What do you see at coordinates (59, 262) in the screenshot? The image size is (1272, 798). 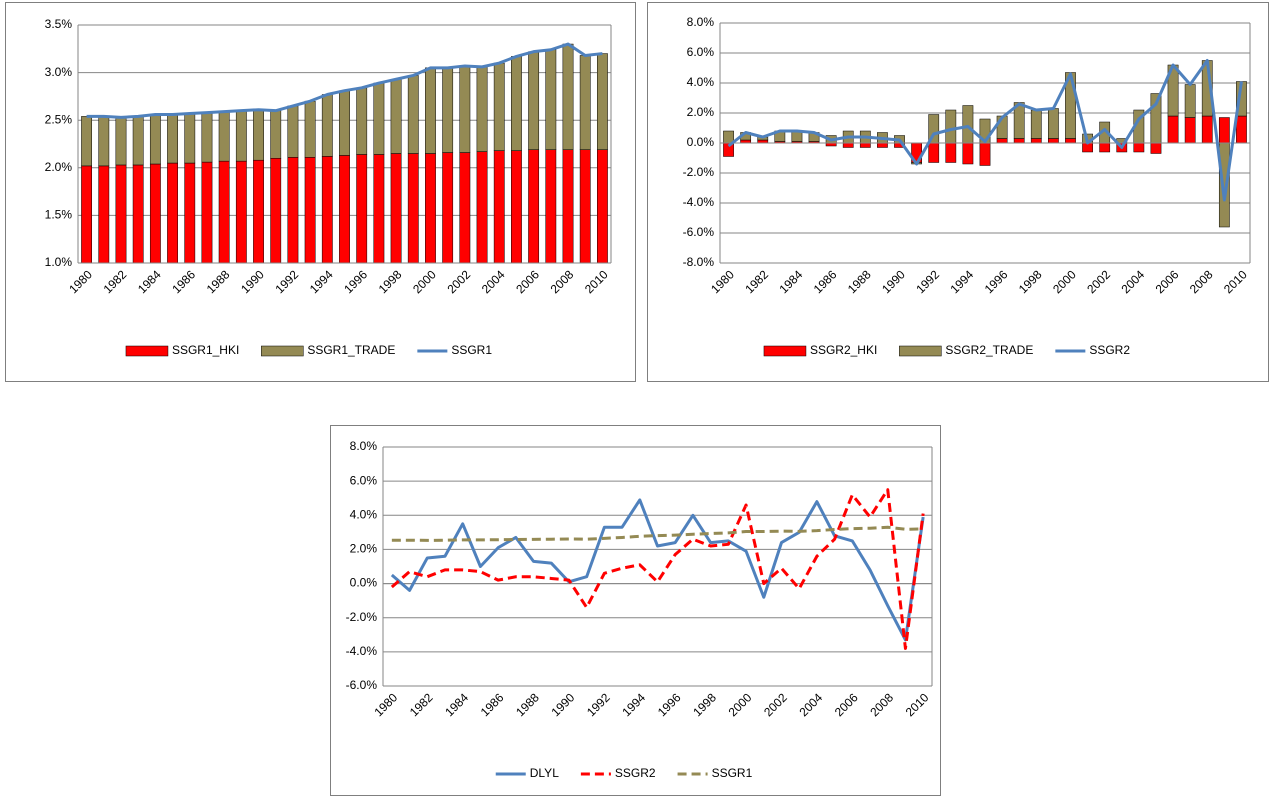 I see `y-tick-label: 1.0%` at bounding box center [59, 262].